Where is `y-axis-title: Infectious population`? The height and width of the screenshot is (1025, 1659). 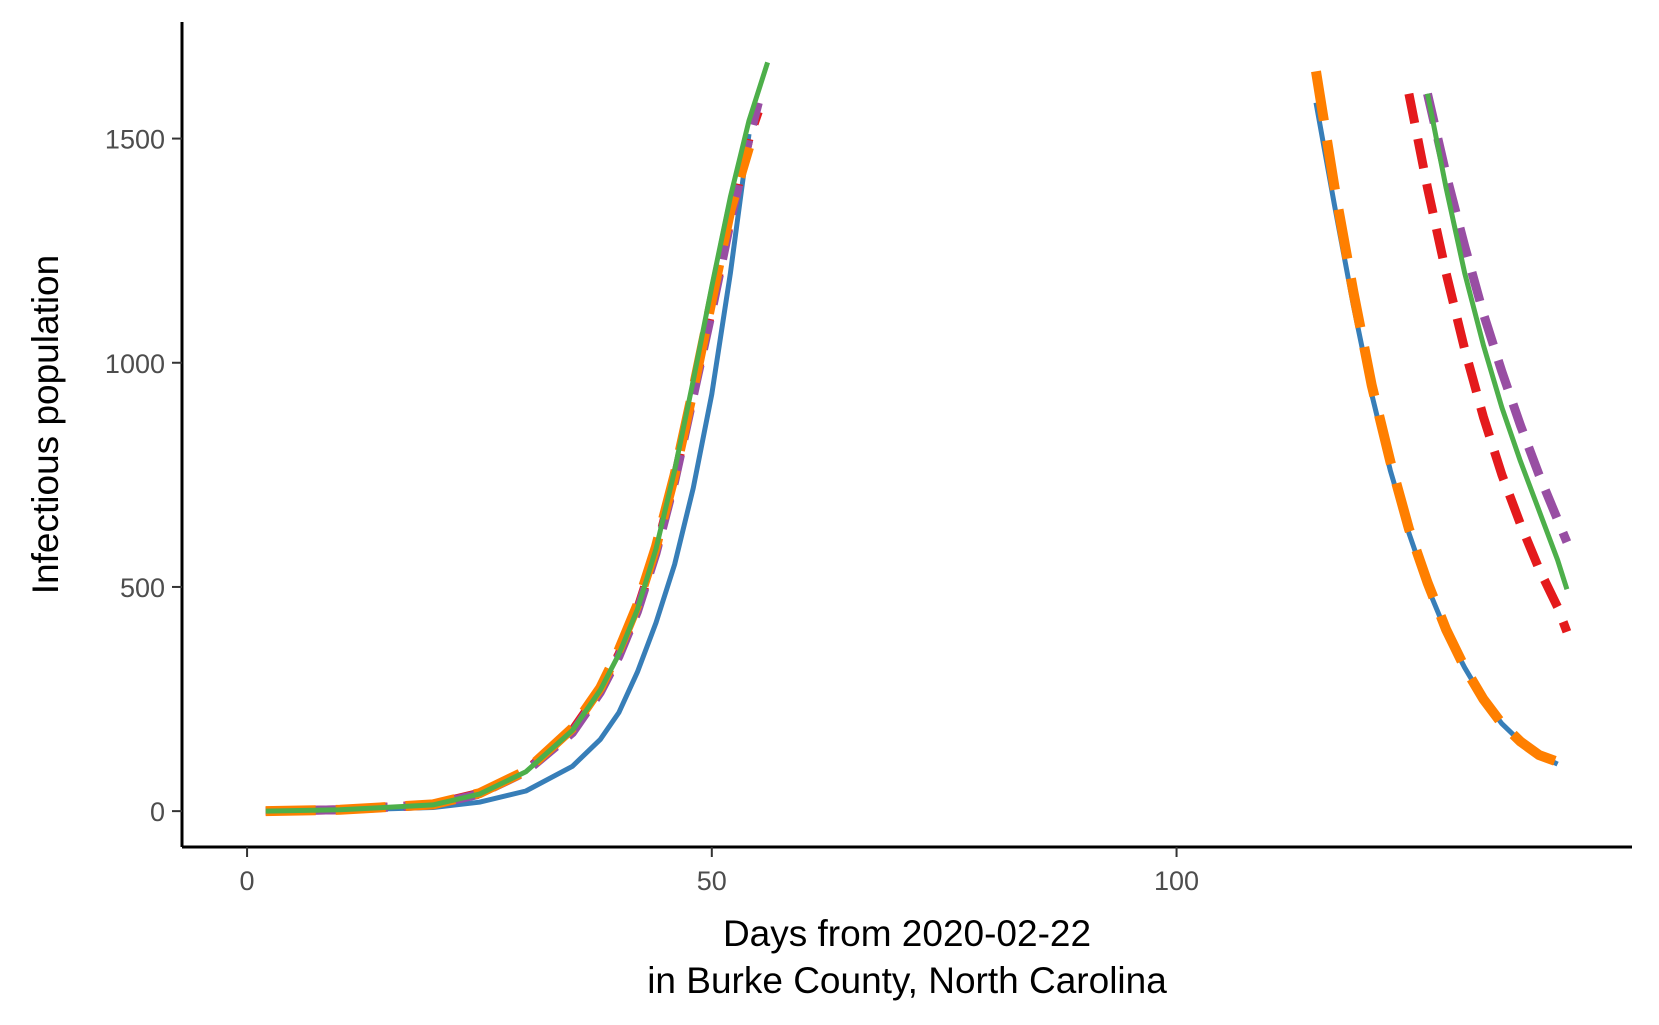
y-axis-title: Infectious population is located at coordinates (45, 424).